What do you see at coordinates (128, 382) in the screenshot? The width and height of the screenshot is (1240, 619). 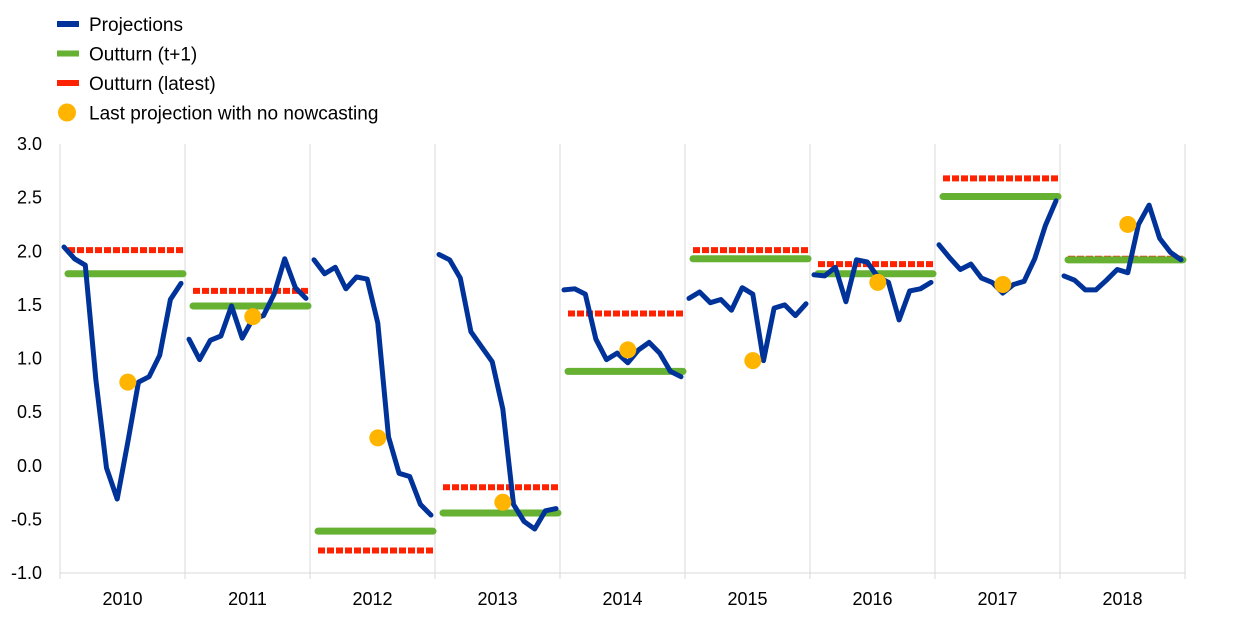 I see `last-projection-point-2010` at bounding box center [128, 382].